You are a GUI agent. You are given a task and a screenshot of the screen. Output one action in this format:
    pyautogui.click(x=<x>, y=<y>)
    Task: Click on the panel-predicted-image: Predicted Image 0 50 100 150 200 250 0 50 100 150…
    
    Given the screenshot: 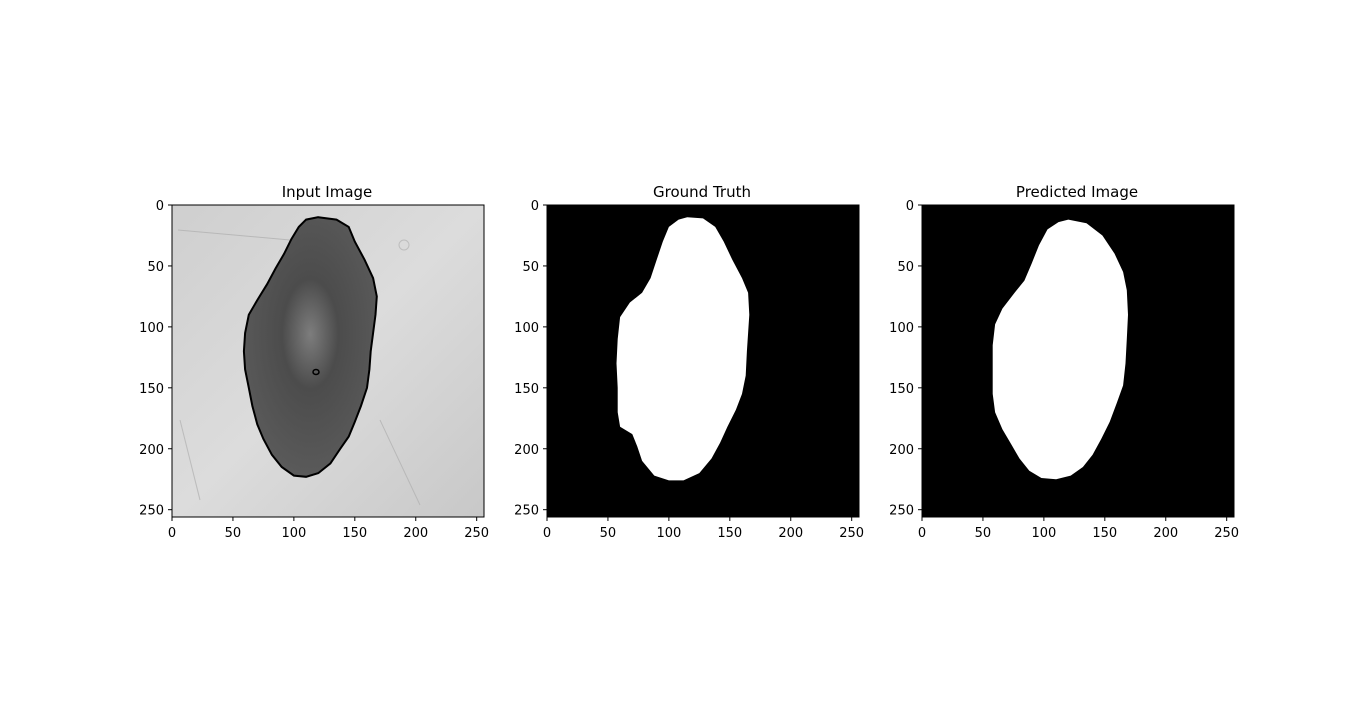 What is the action you would take?
    pyautogui.click(x=1064, y=362)
    